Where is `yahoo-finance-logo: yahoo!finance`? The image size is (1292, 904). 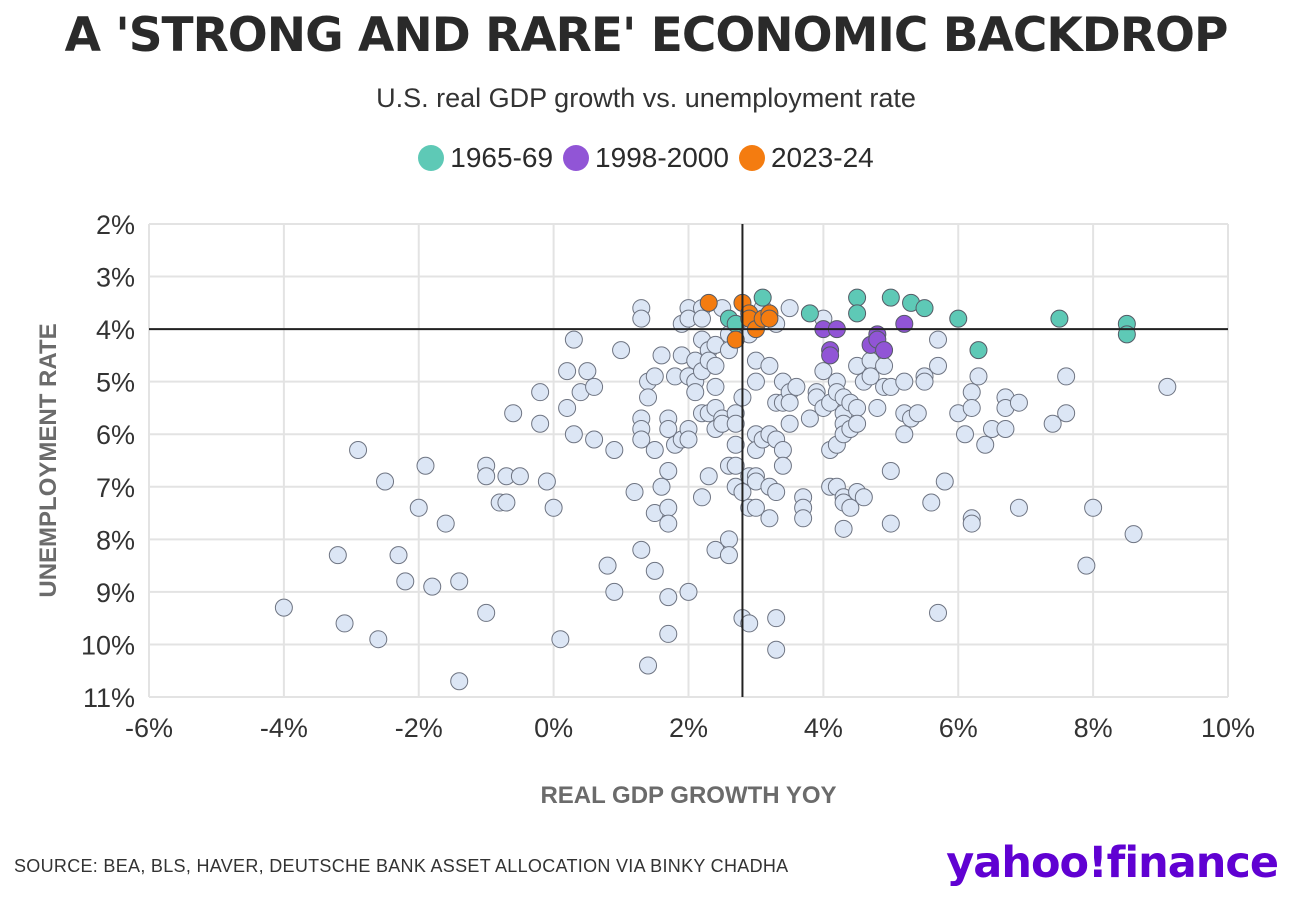
yahoo-finance-logo: yahoo!finance is located at coordinates (1112, 863).